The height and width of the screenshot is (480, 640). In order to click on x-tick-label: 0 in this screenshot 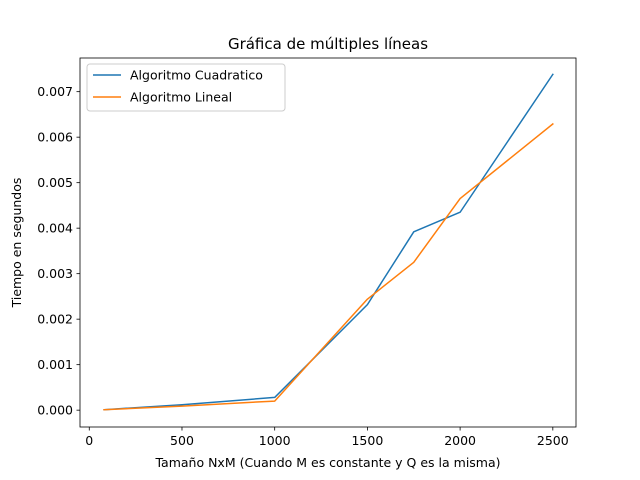, I will do `click(89, 440)`.